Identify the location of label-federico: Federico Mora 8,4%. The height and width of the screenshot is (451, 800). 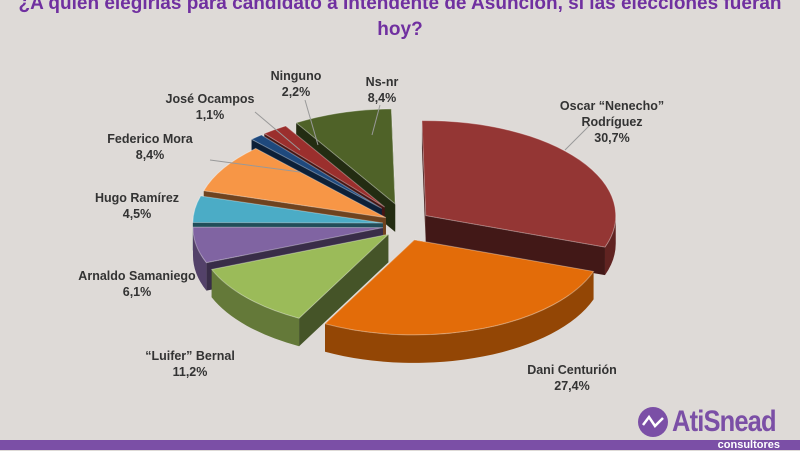
(149, 147).